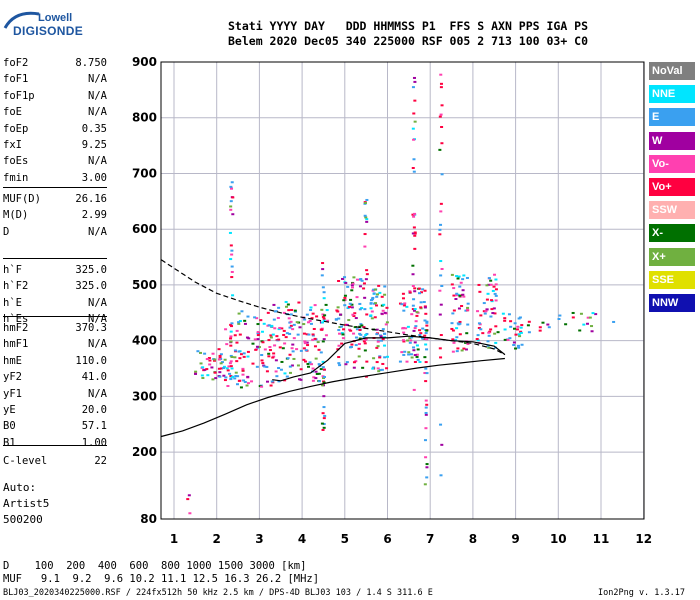 The height and width of the screenshot is (600, 700). Describe the element at coordinates (55, 80) in the screenshot. I see `param-row-fof1: foF1 N/A` at that location.